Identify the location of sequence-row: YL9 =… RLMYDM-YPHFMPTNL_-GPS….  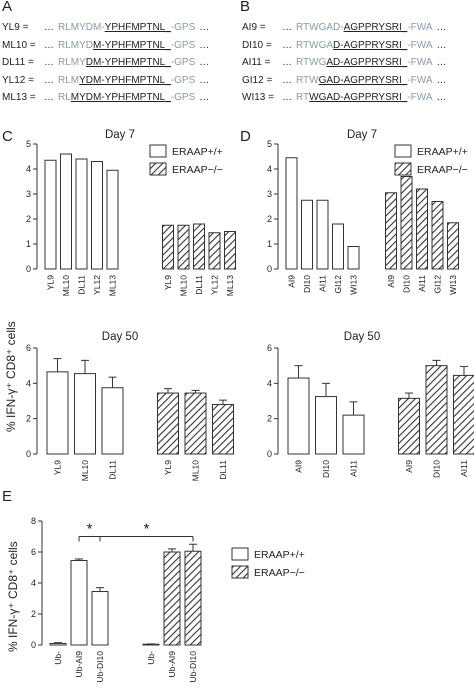
(105, 28).